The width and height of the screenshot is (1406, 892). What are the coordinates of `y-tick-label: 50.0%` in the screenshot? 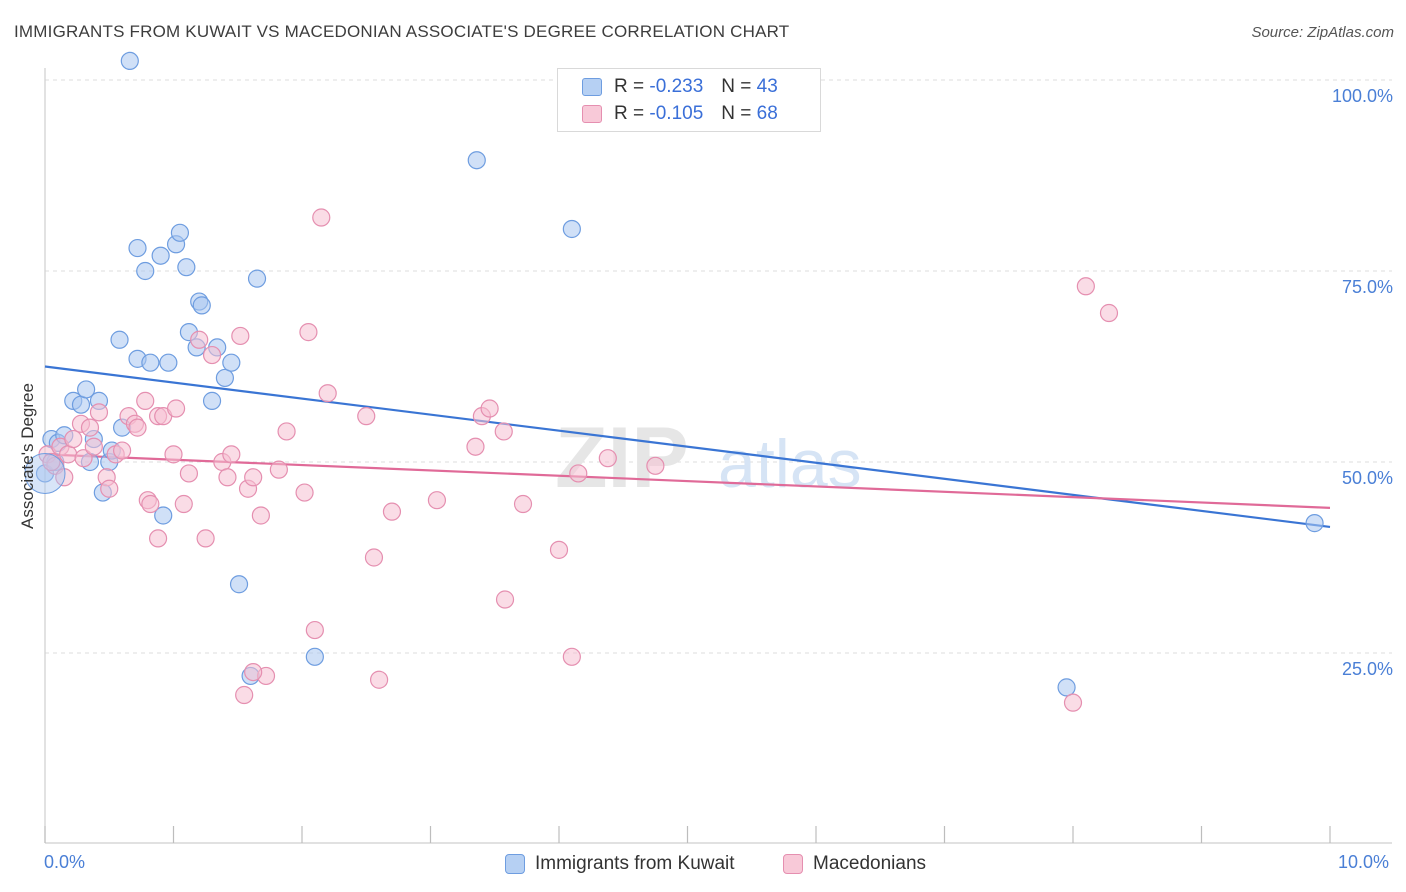 It's located at (1367, 478).